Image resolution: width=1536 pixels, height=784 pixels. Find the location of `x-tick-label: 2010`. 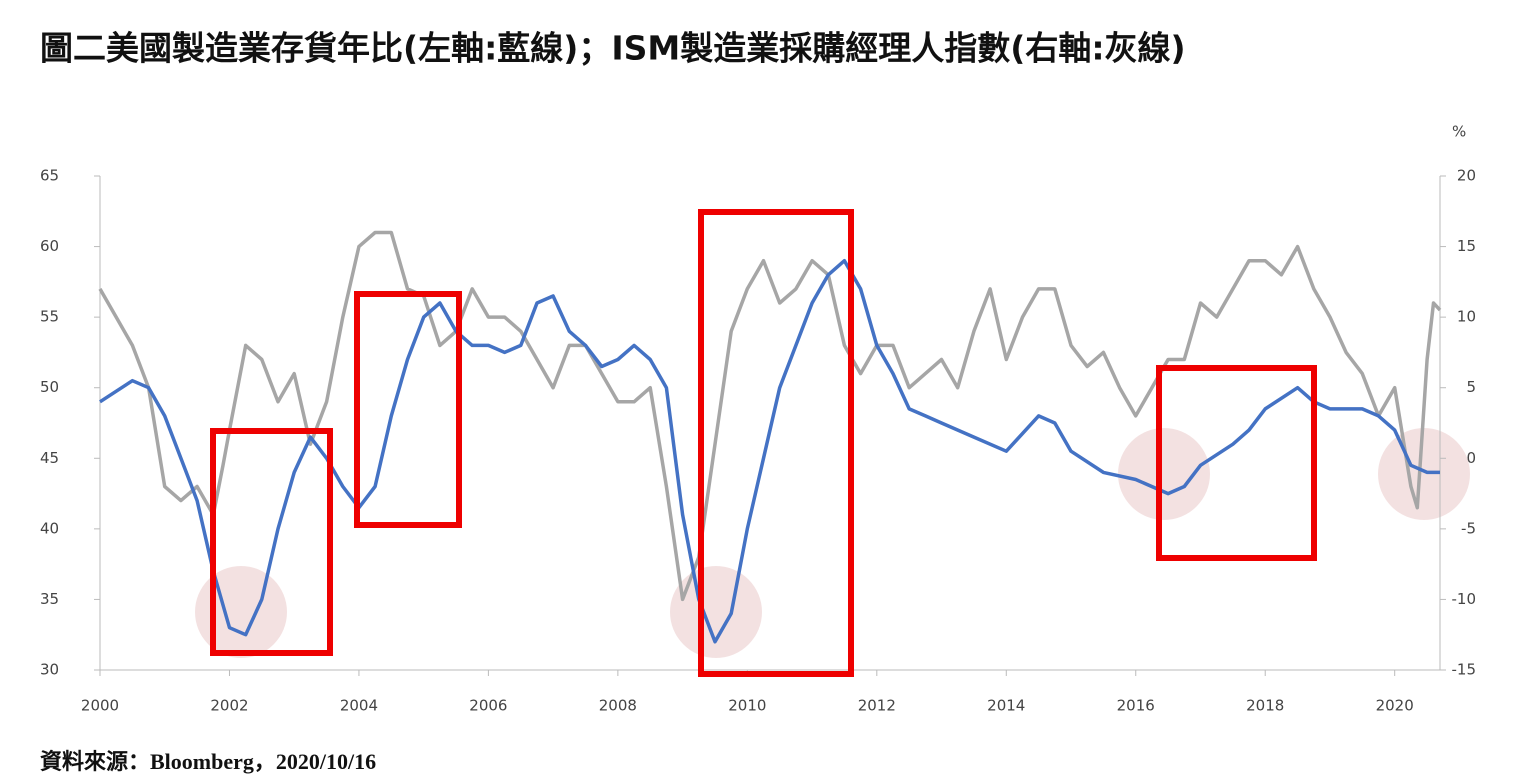

x-tick-label: 2010 is located at coordinates (747, 706).